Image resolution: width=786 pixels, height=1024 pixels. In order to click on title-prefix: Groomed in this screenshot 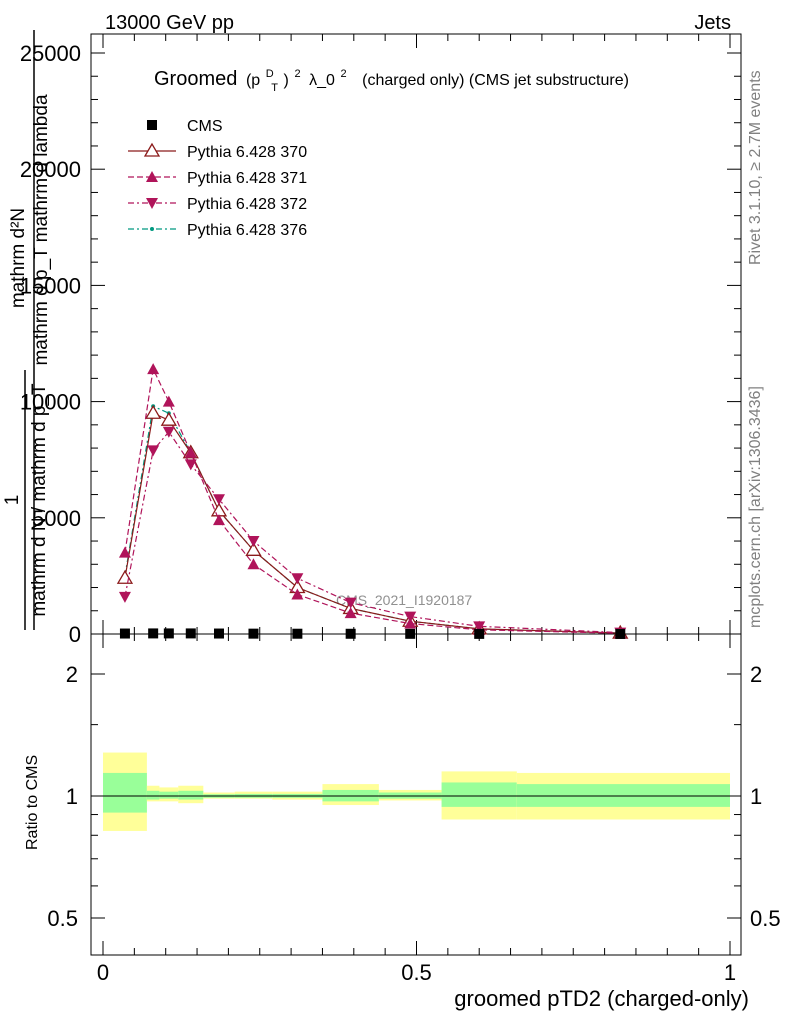, I will do `click(195, 79)`.